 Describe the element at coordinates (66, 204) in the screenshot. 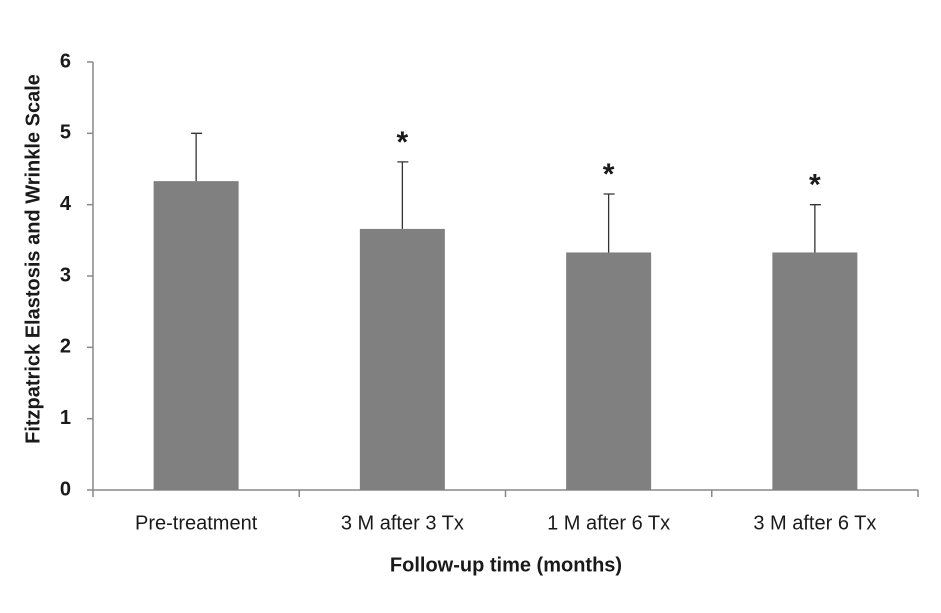

I see `y-tick-label: 4` at that location.